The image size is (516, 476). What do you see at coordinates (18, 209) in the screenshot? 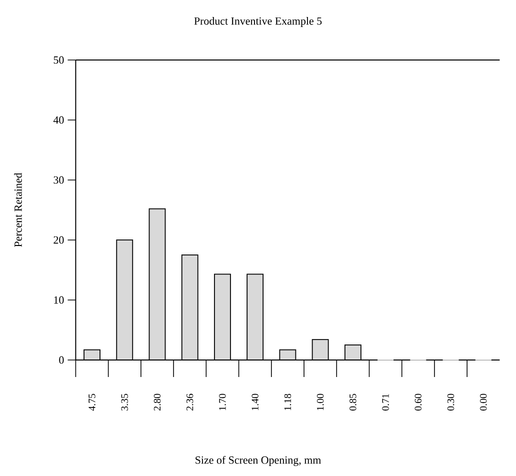
I see `y-axis-title: Percent Retained` at bounding box center [18, 209].